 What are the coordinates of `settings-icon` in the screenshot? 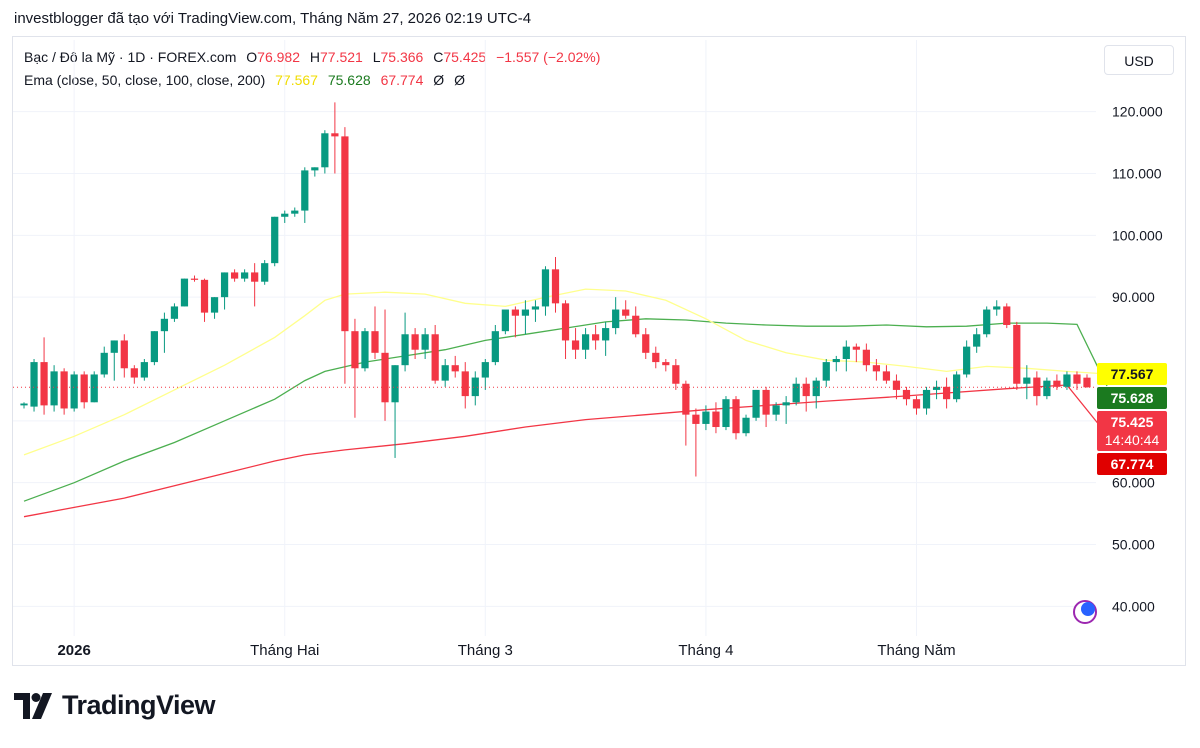 It's located at (1085, 612).